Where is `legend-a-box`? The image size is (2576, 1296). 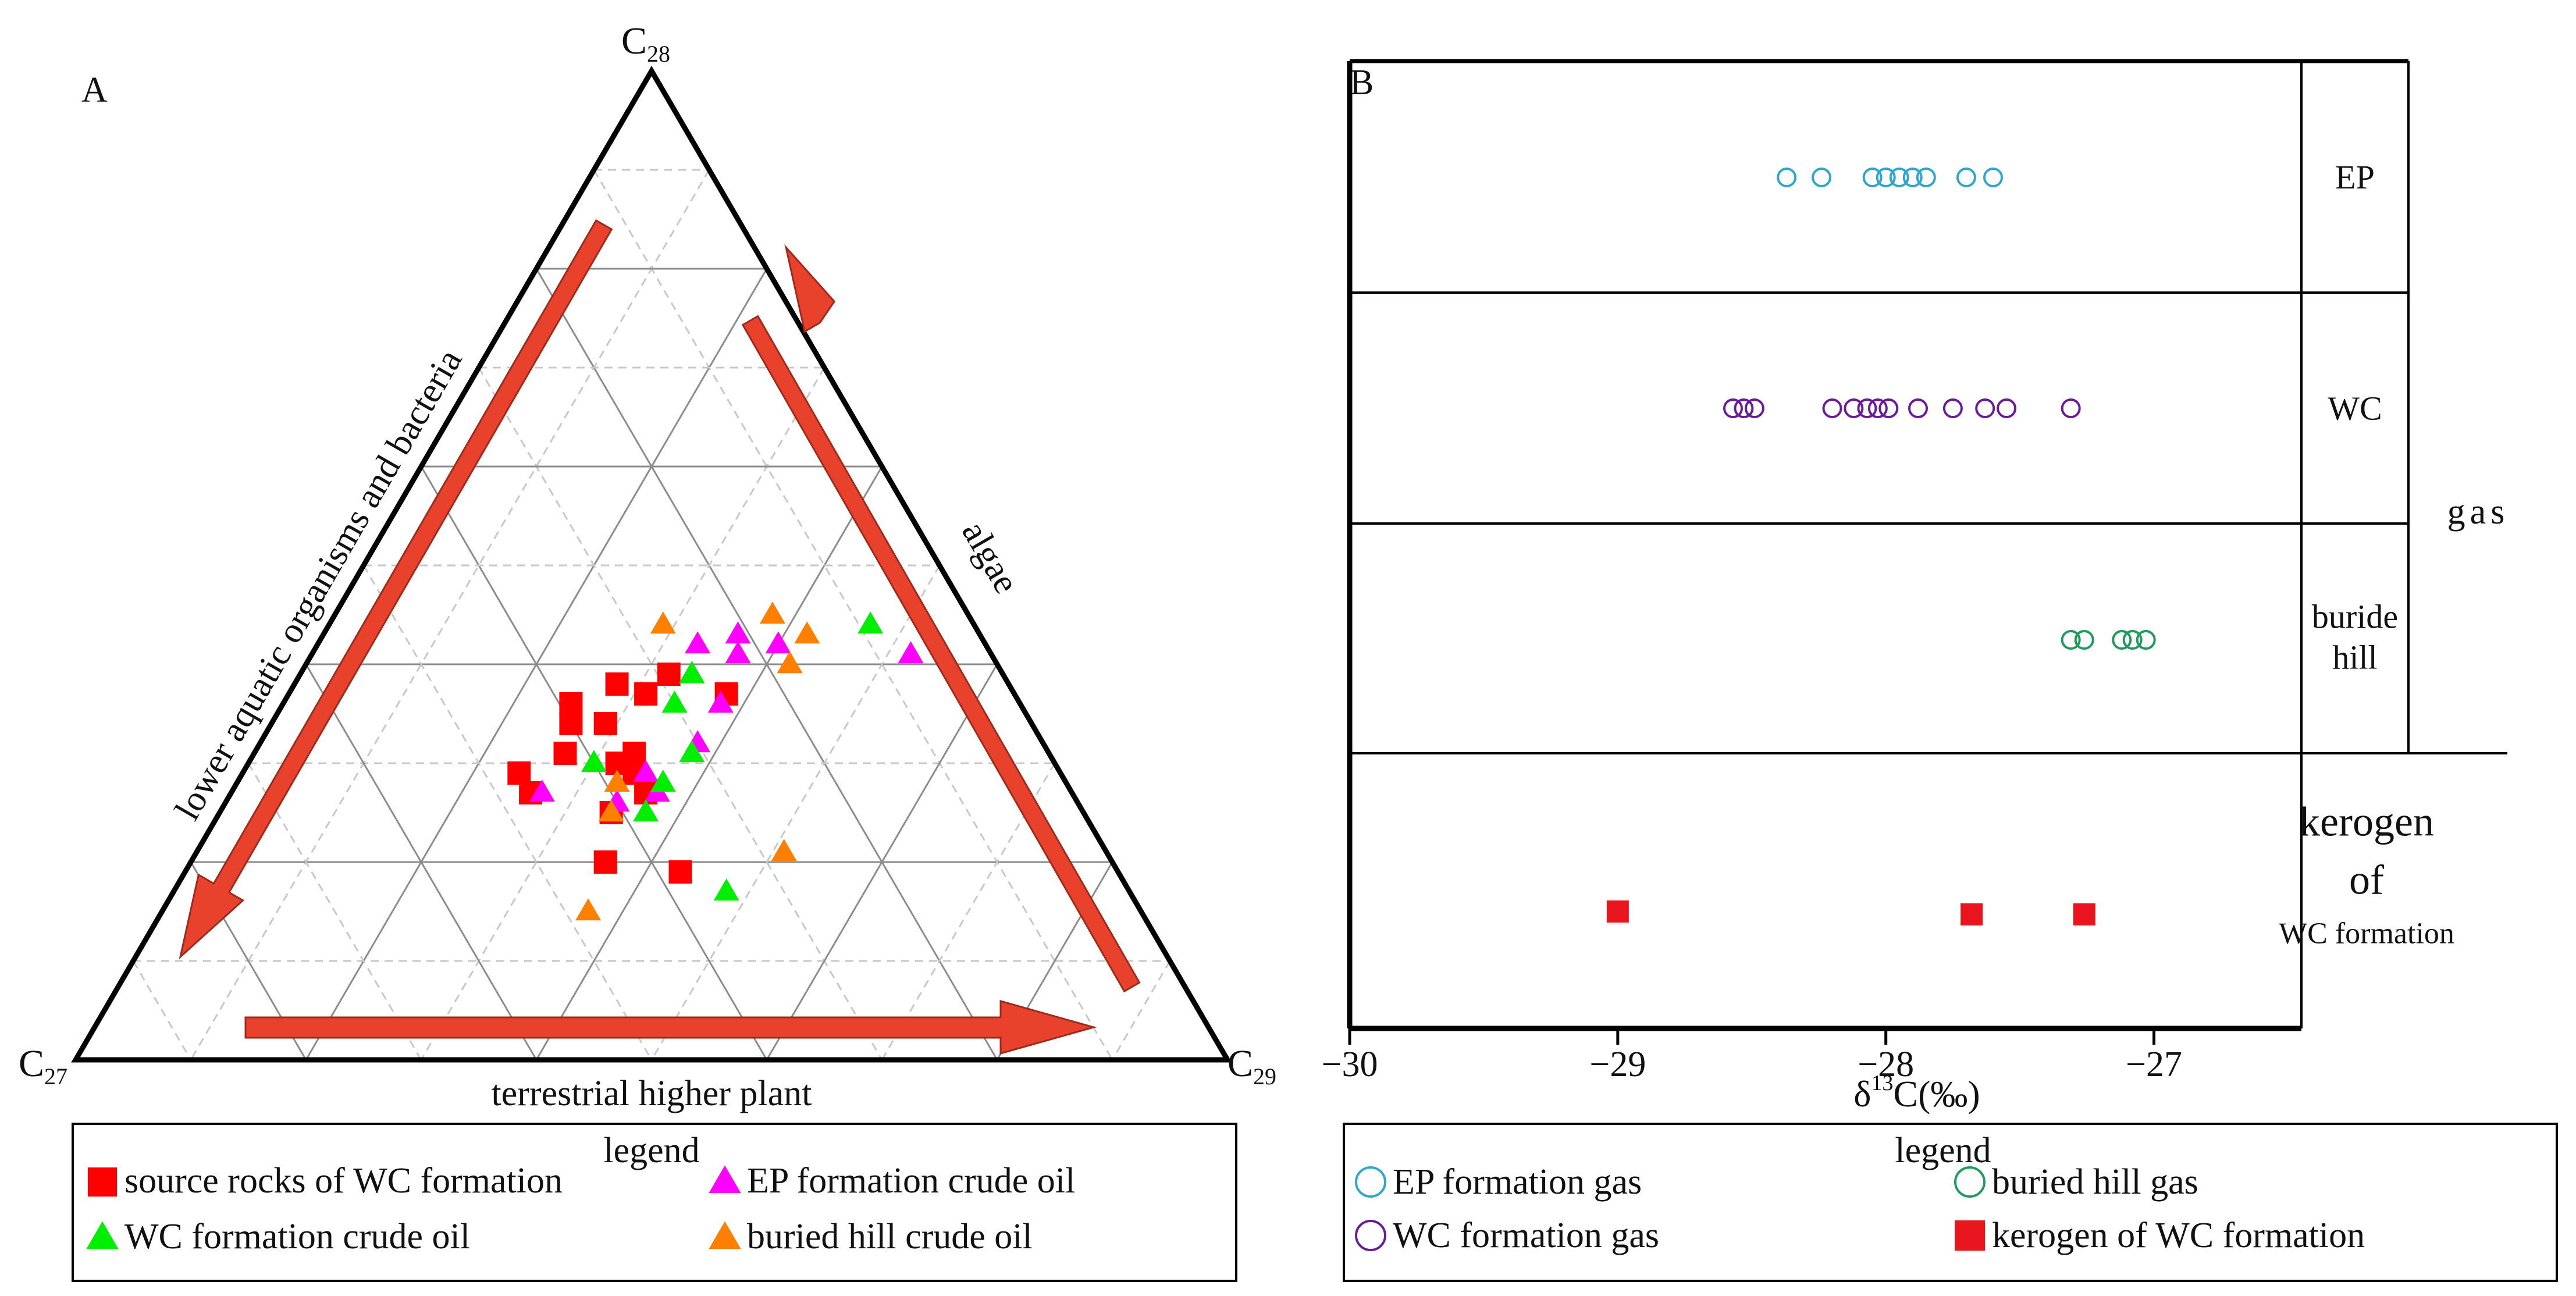
legend-a-box is located at coordinates (654, 1202).